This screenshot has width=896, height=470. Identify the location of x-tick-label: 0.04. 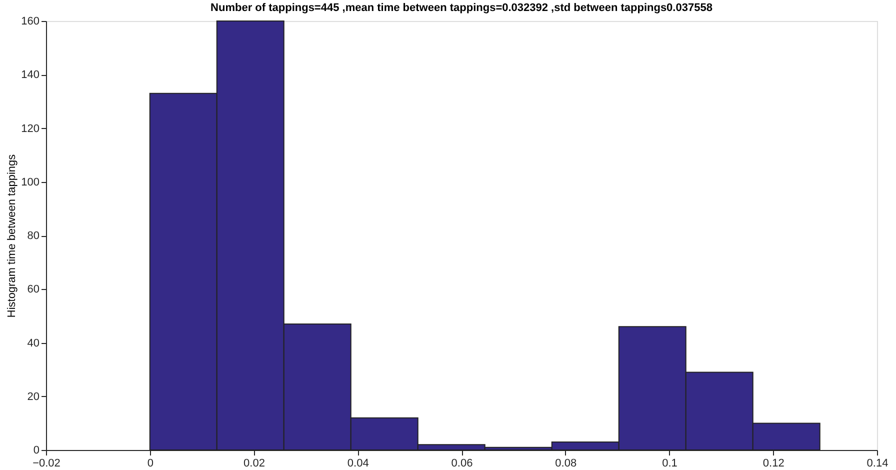
(358, 464).